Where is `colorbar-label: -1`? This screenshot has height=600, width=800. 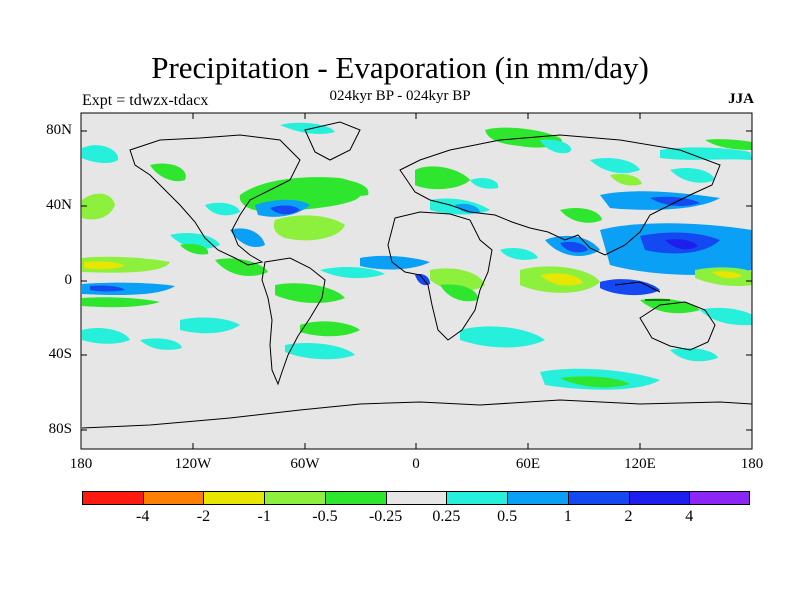 colorbar-label: -1 is located at coordinates (264, 516).